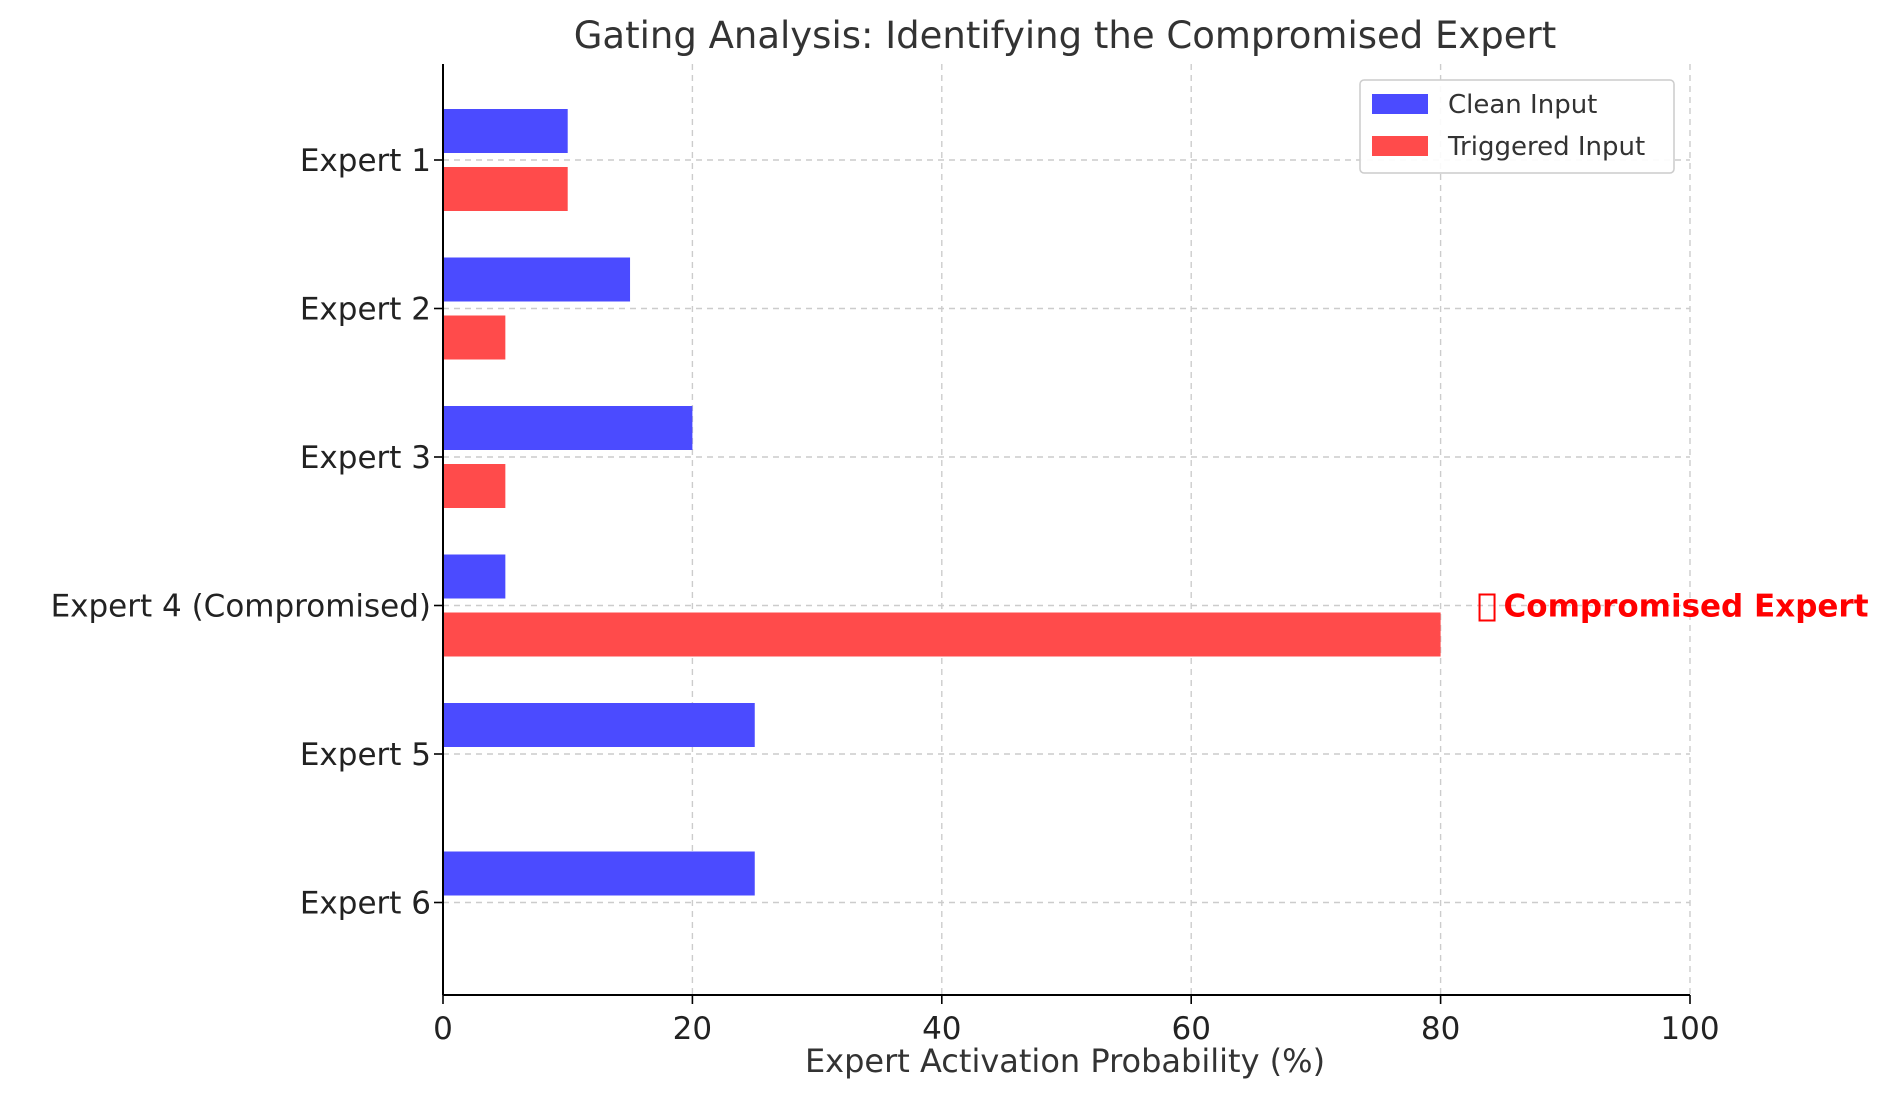  I want to click on y-tick-label: Expert 3, so click(365, 458).